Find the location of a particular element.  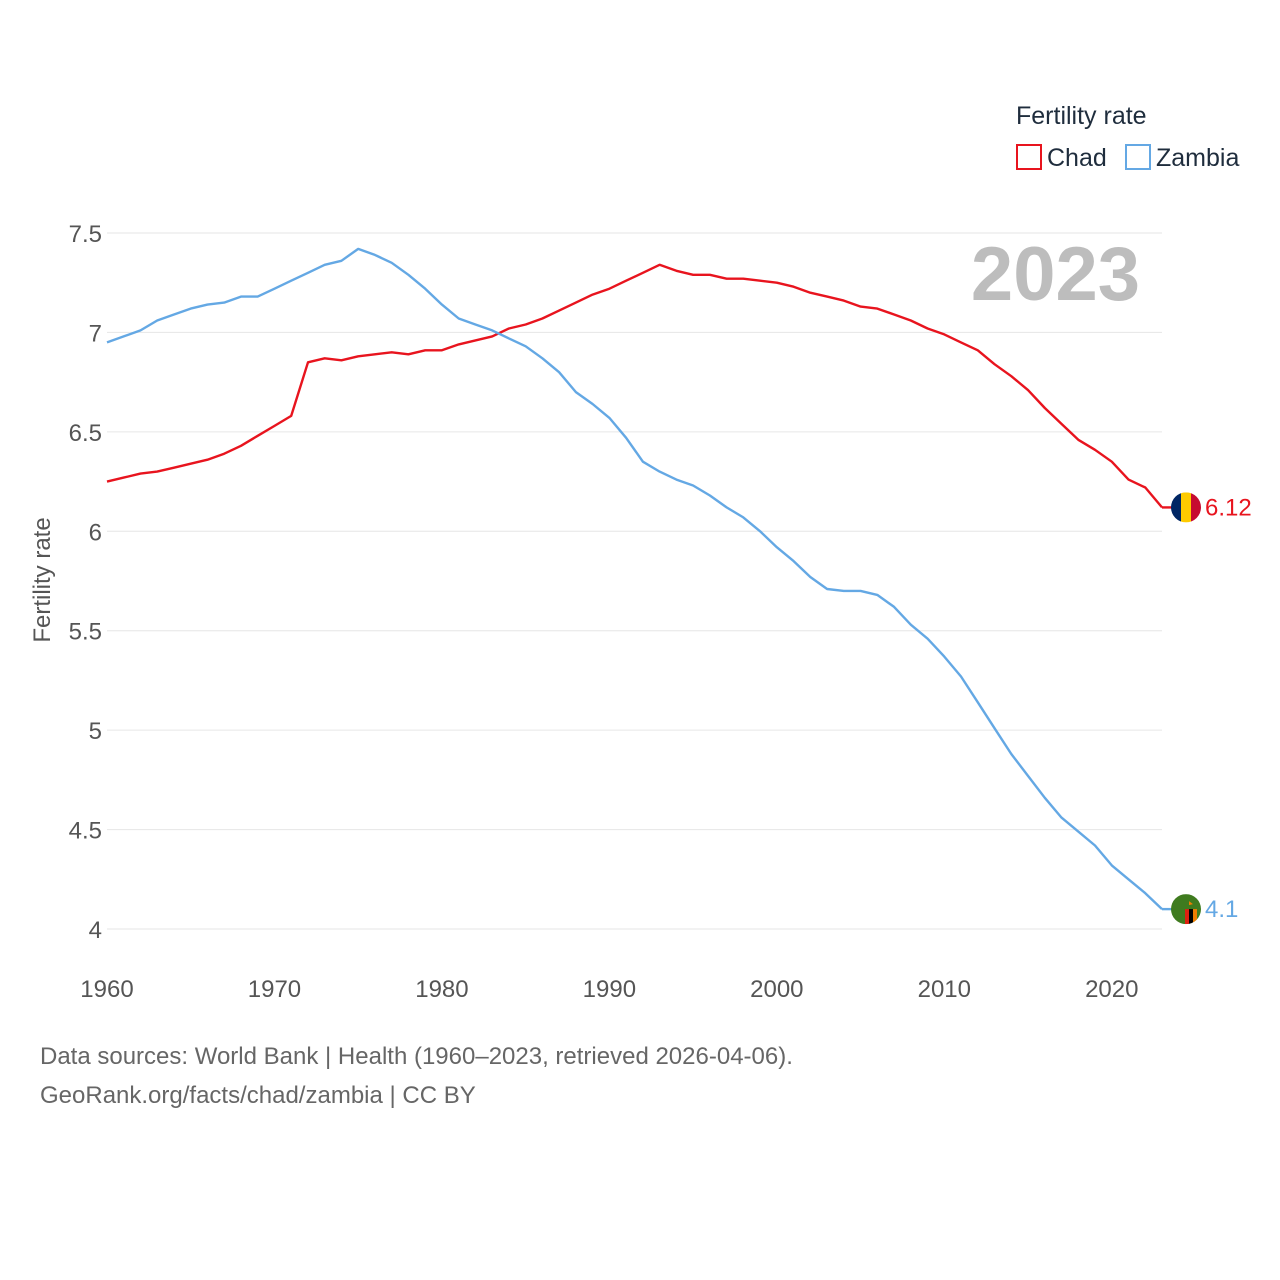

y-tick-label: 4.5 is located at coordinates (85, 831).